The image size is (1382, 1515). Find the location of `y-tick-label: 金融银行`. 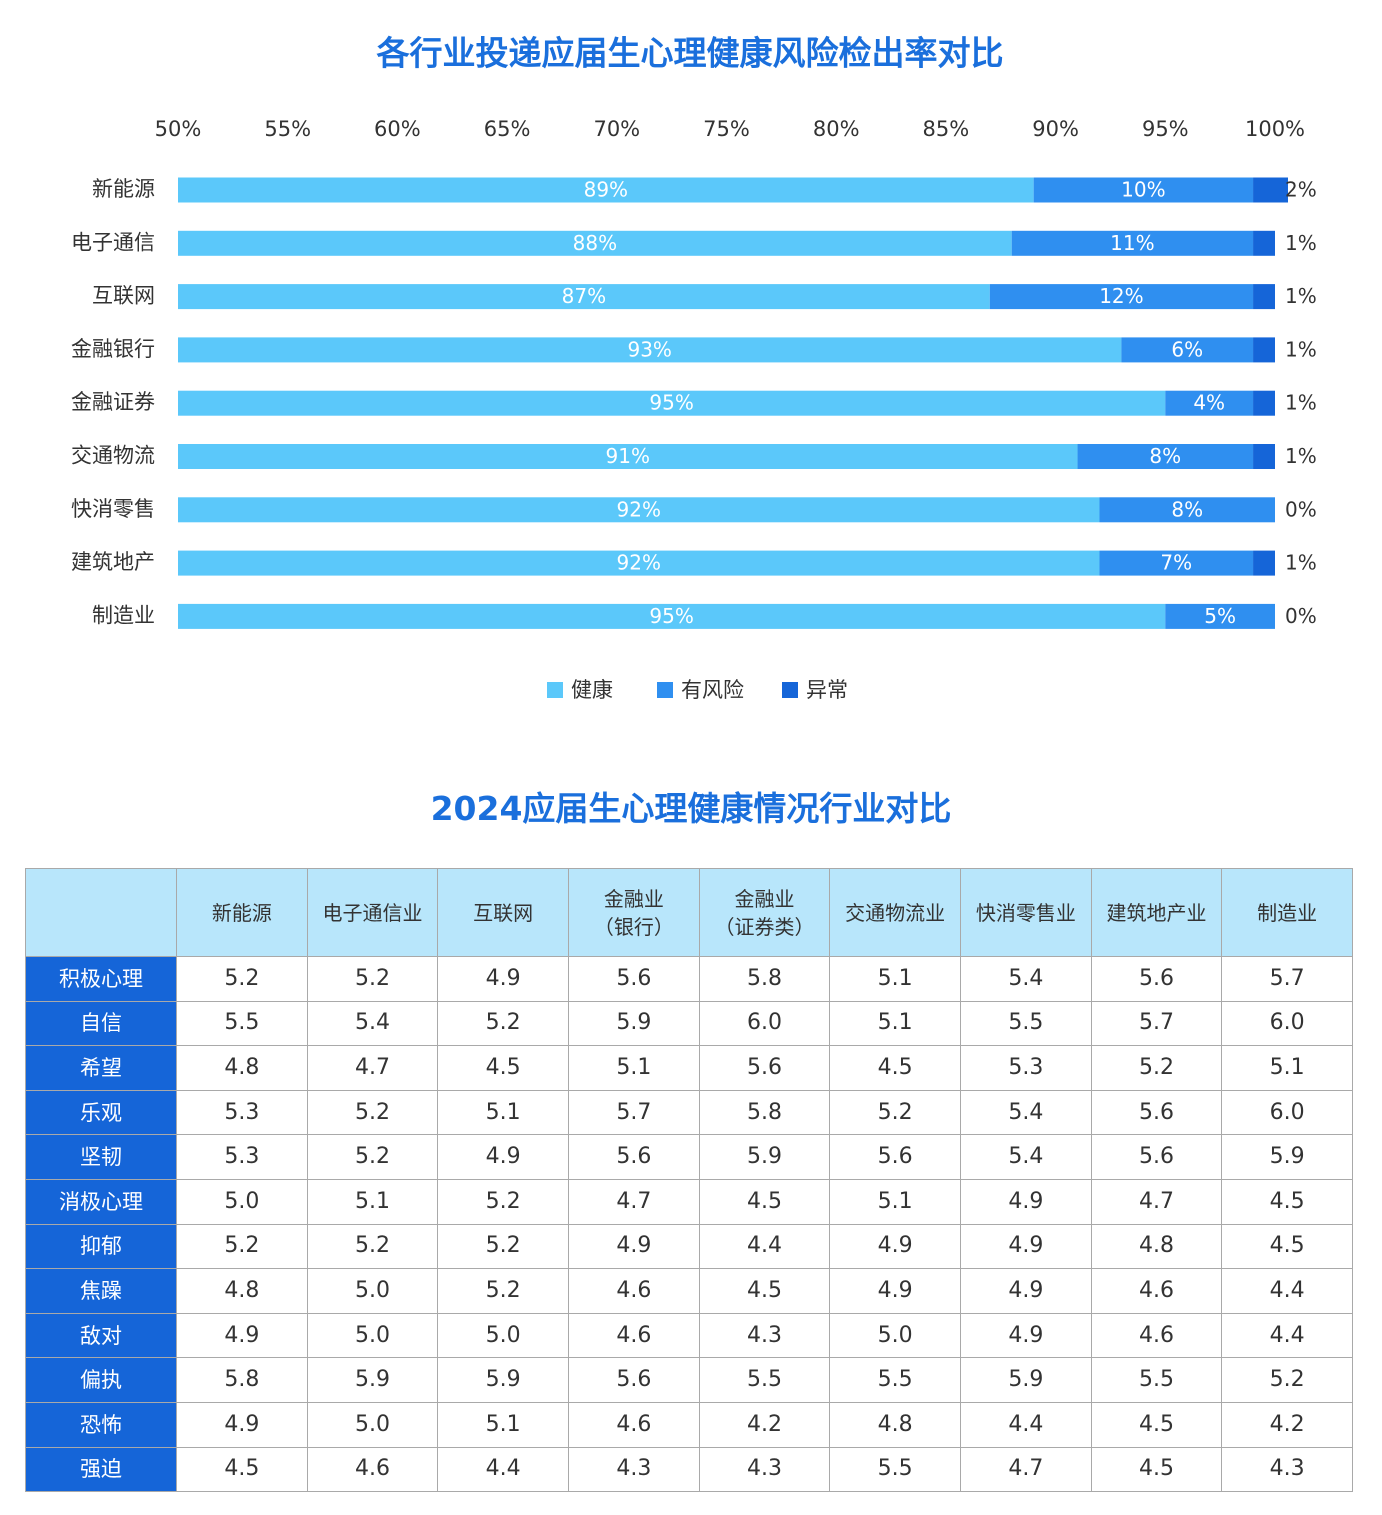

y-tick-label: 金融银行 is located at coordinates (113, 349).